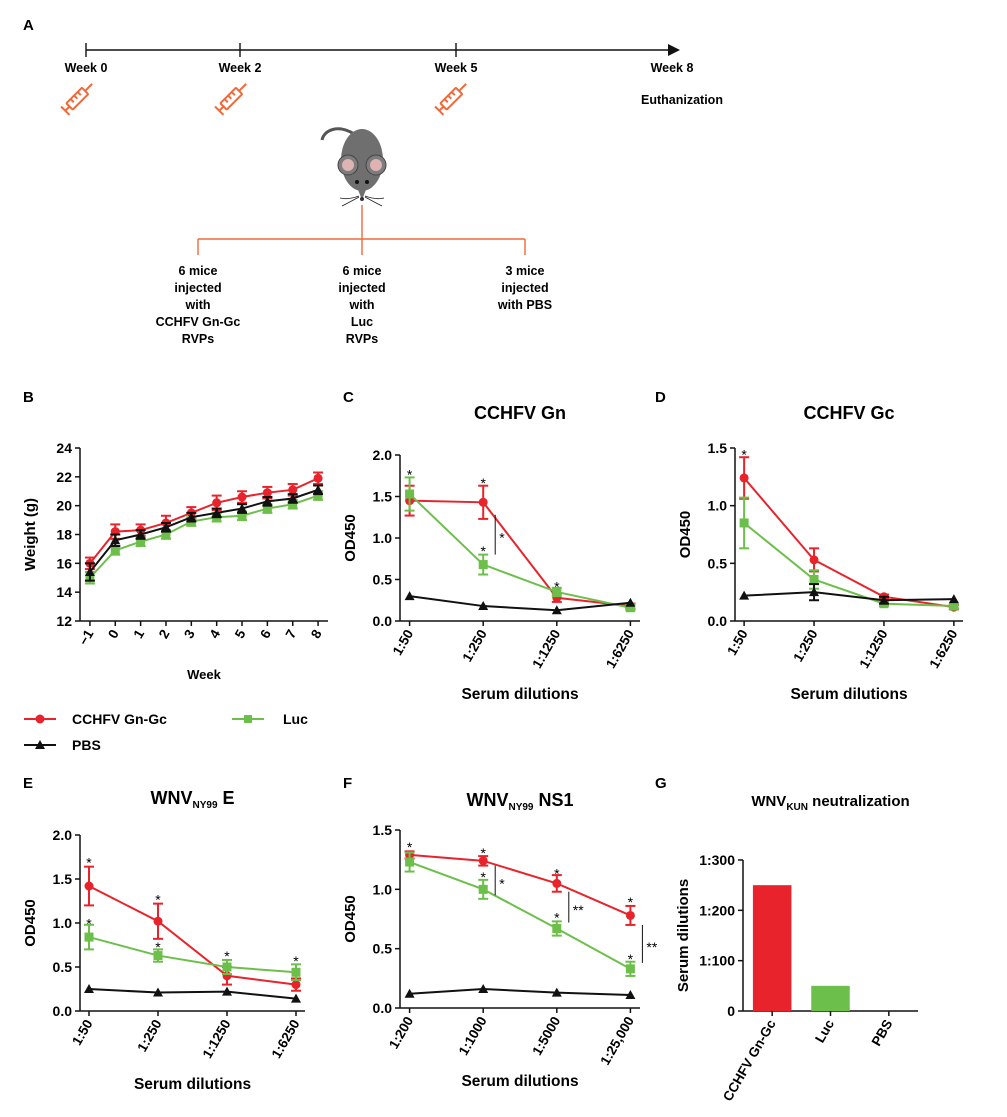 The height and width of the screenshot is (1117, 1007). What do you see at coordinates (353, 167) in the screenshot?
I see `mouse-icon` at bounding box center [353, 167].